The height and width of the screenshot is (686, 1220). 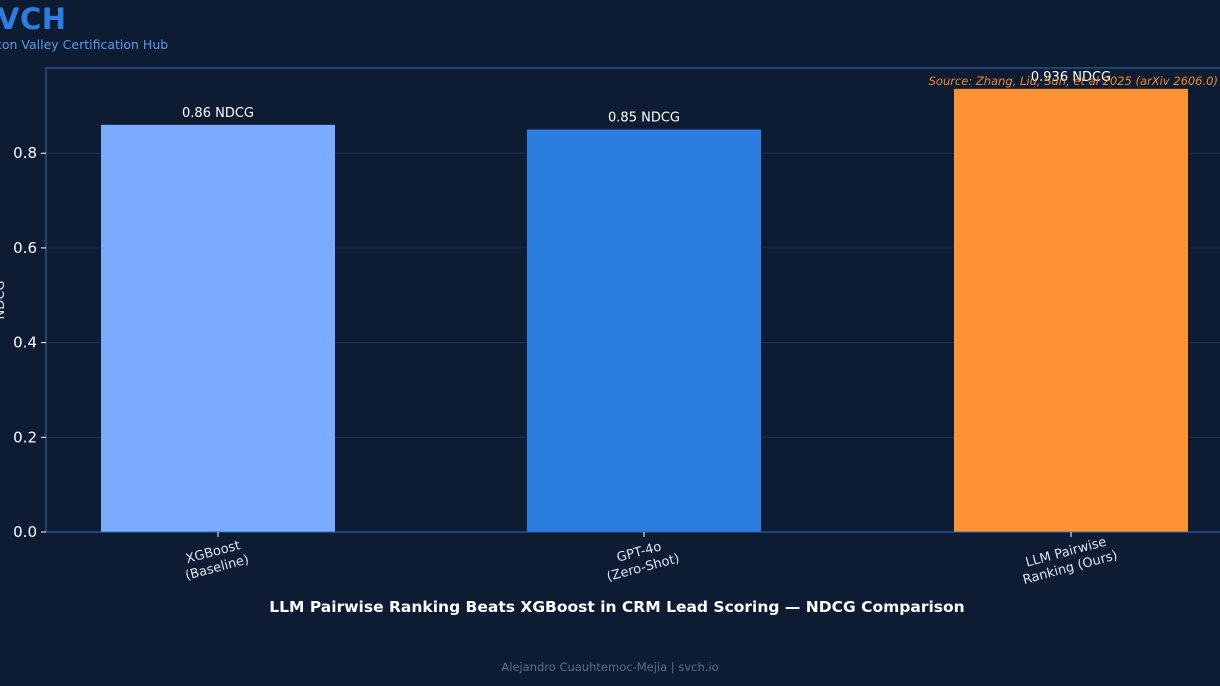 What do you see at coordinates (217, 561) in the screenshot?
I see `x-tick-label: XGBoost(Baseline)` at bounding box center [217, 561].